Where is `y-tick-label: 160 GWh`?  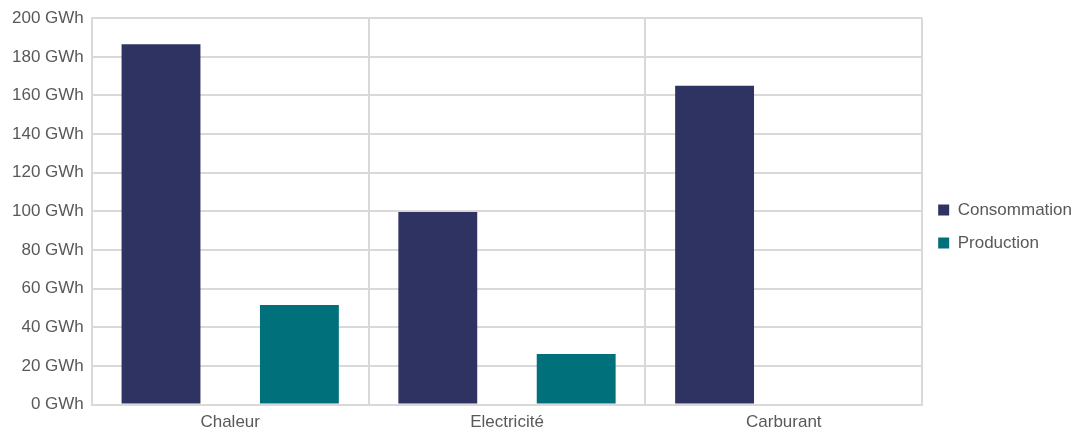
y-tick-label: 160 GWh is located at coordinates (48, 95).